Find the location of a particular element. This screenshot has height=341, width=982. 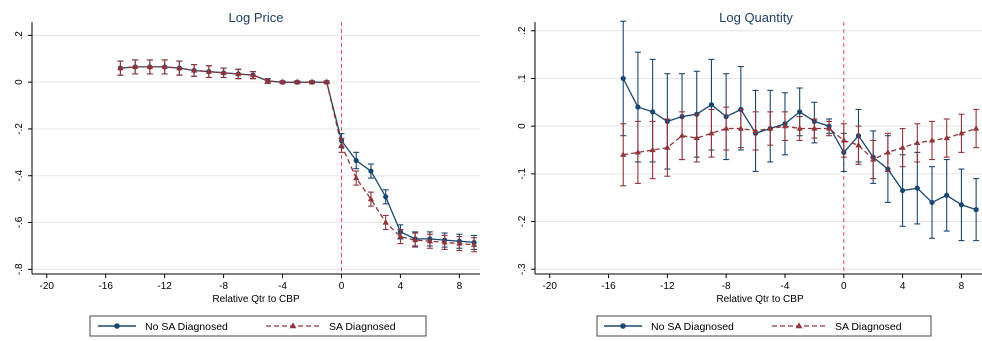

chart-title: Log Price is located at coordinates (256, 17).